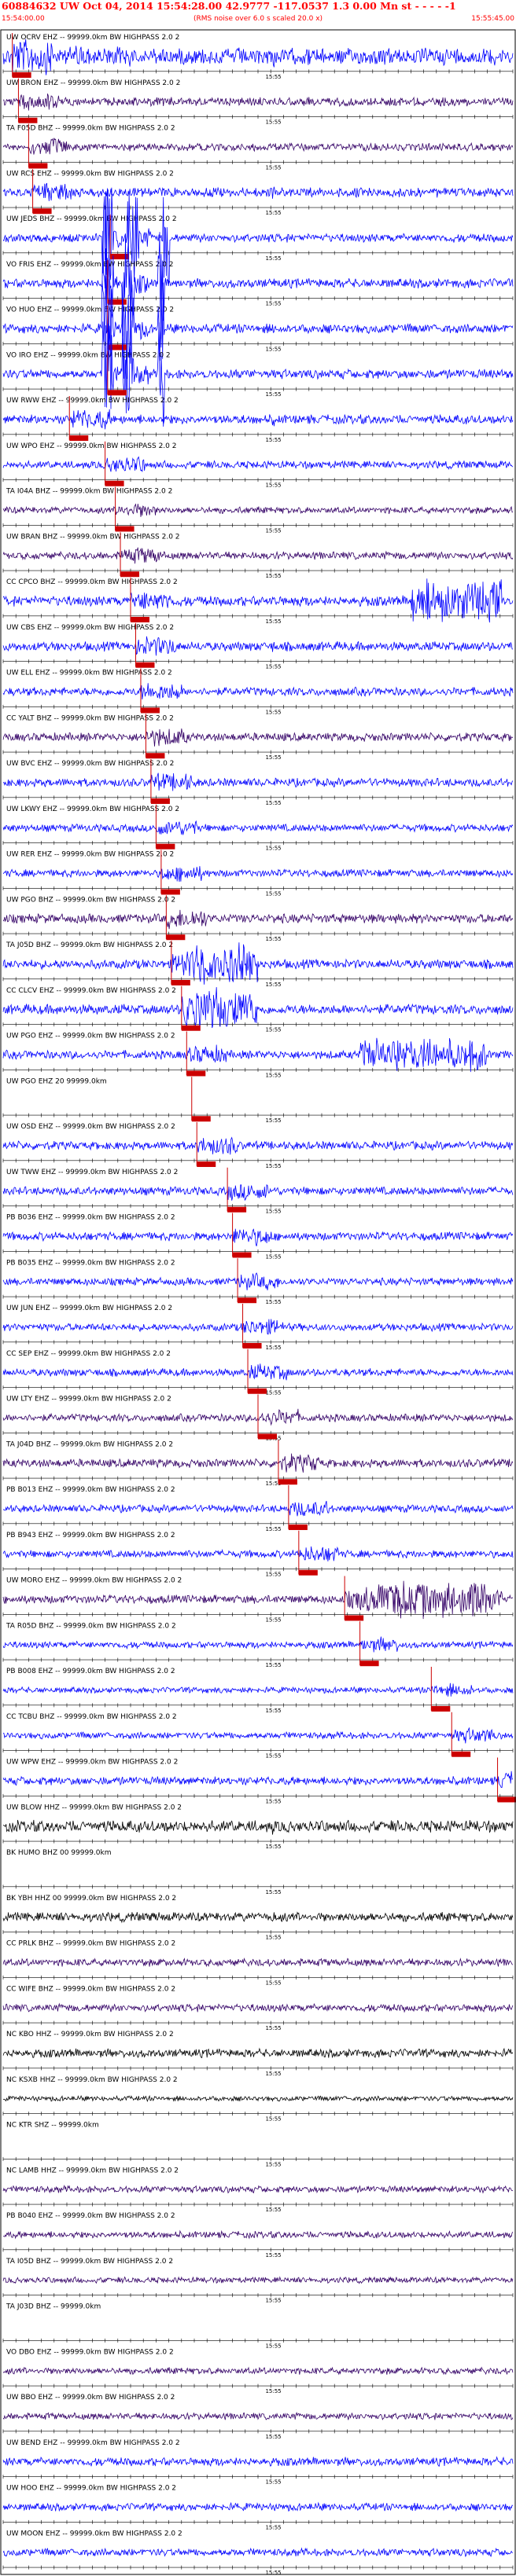  I want to click on trace-40: 15:55 BK HUMO BHZ 00 99999.0km, so click(258, 1872).